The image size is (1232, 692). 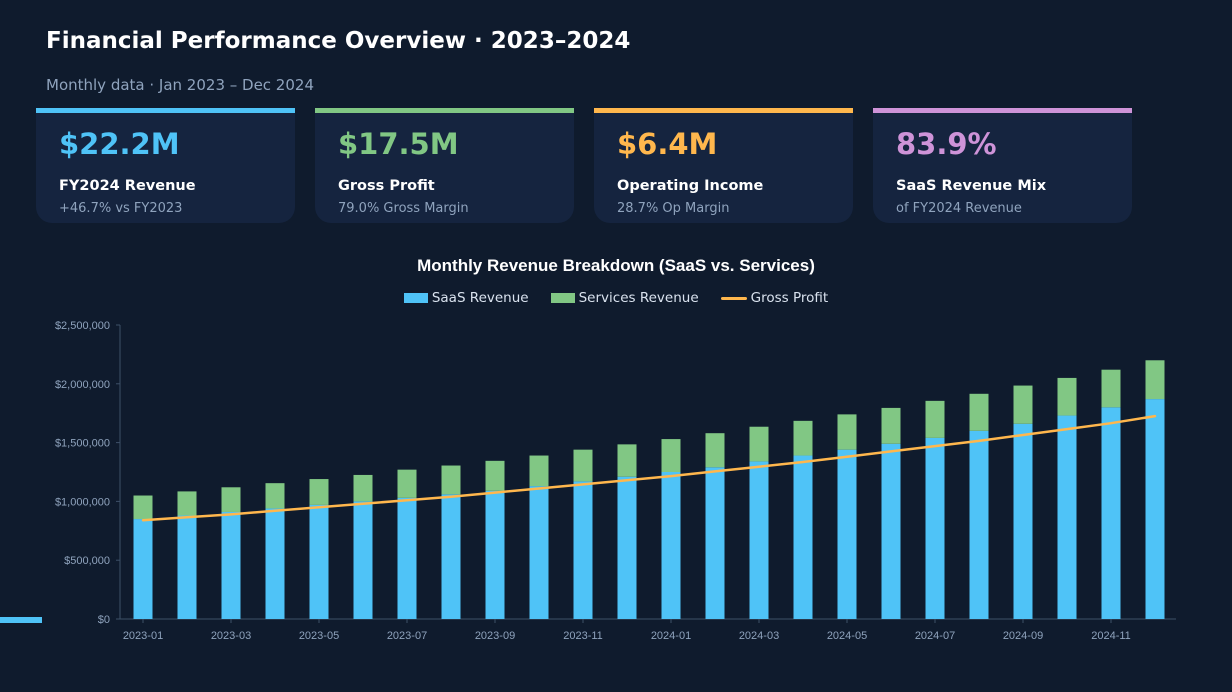 What do you see at coordinates (723, 165) in the screenshot?
I see `kpi-card-operating-income: $6.4M Operating Income 28.7% Op Margin` at bounding box center [723, 165].